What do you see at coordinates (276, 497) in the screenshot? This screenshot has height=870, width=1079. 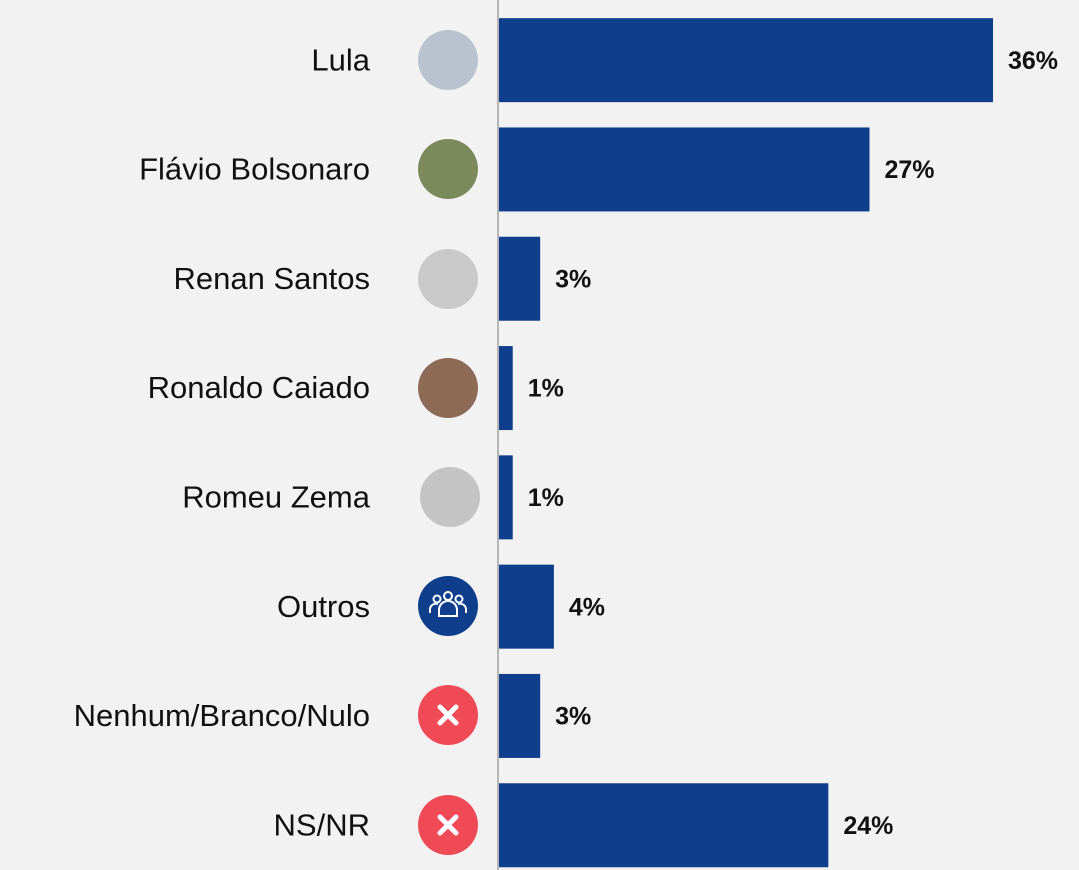 I see `category-label: Romeu Zema` at bounding box center [276, 497].